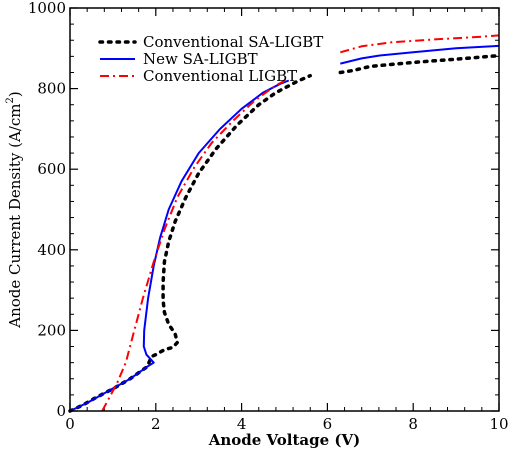 Image resolution: width=509 pixels, height=451 pixels. Describe the element at coordinates (61, 411) in the screenshot. I see `y-tick-label: 0` at that location.